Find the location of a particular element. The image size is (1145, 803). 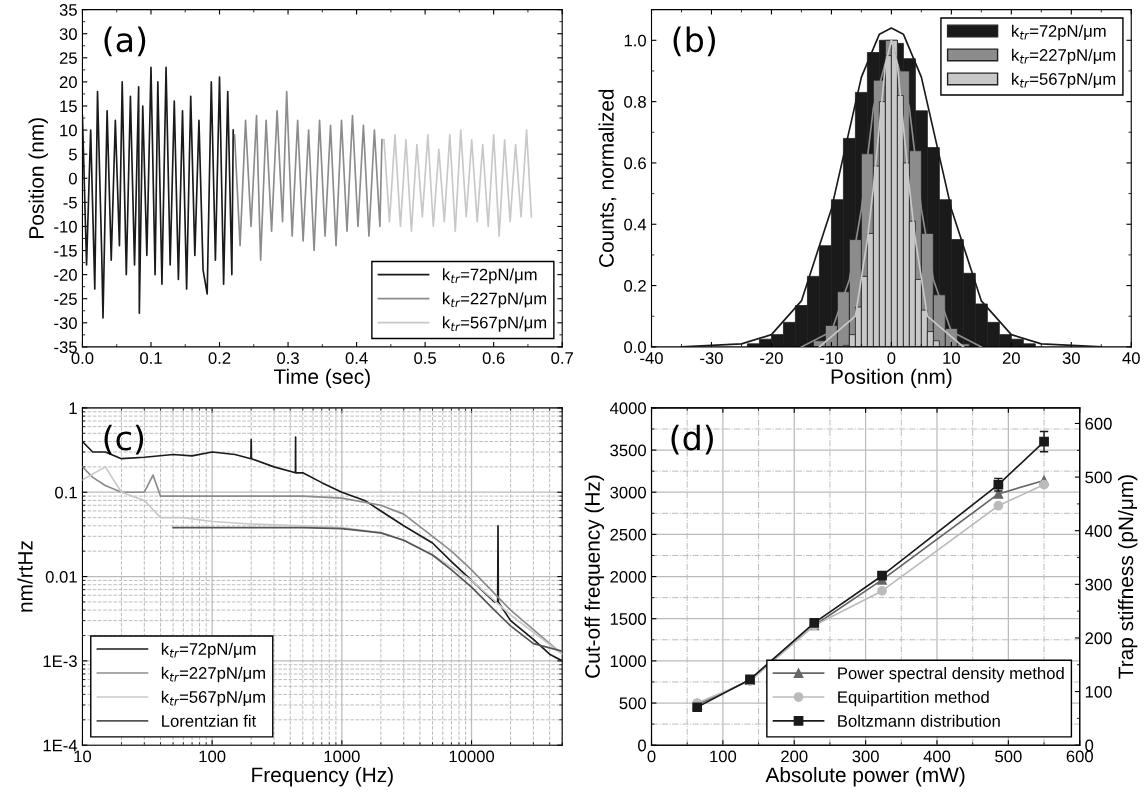

y-tick-label: 10 is located at coordinates (68, 130).